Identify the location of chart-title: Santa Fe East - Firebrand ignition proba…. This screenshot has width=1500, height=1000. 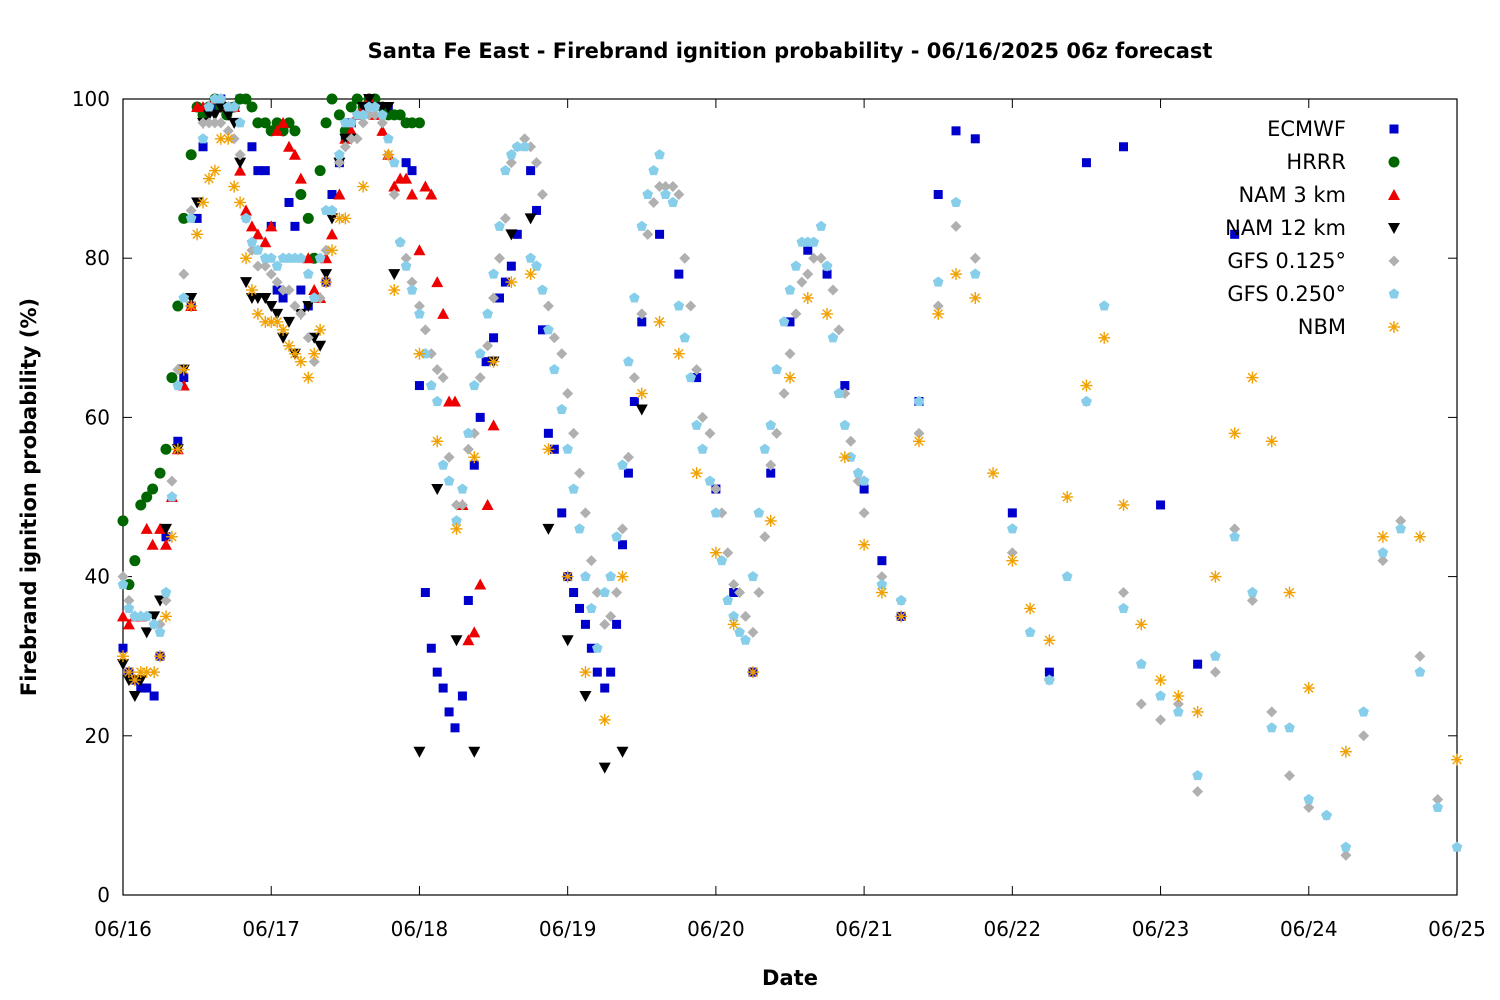
(790, 51).